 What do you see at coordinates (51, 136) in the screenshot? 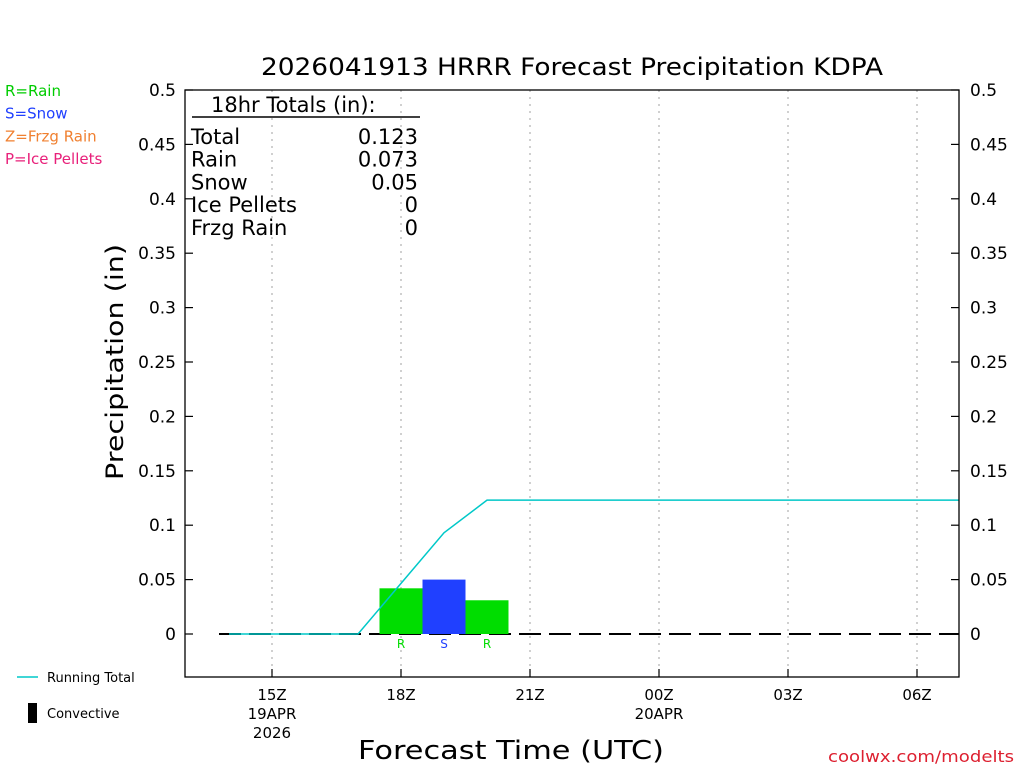
I see `legend-type-item: Z=Frzg Rain` at bounding box center [51, 136].